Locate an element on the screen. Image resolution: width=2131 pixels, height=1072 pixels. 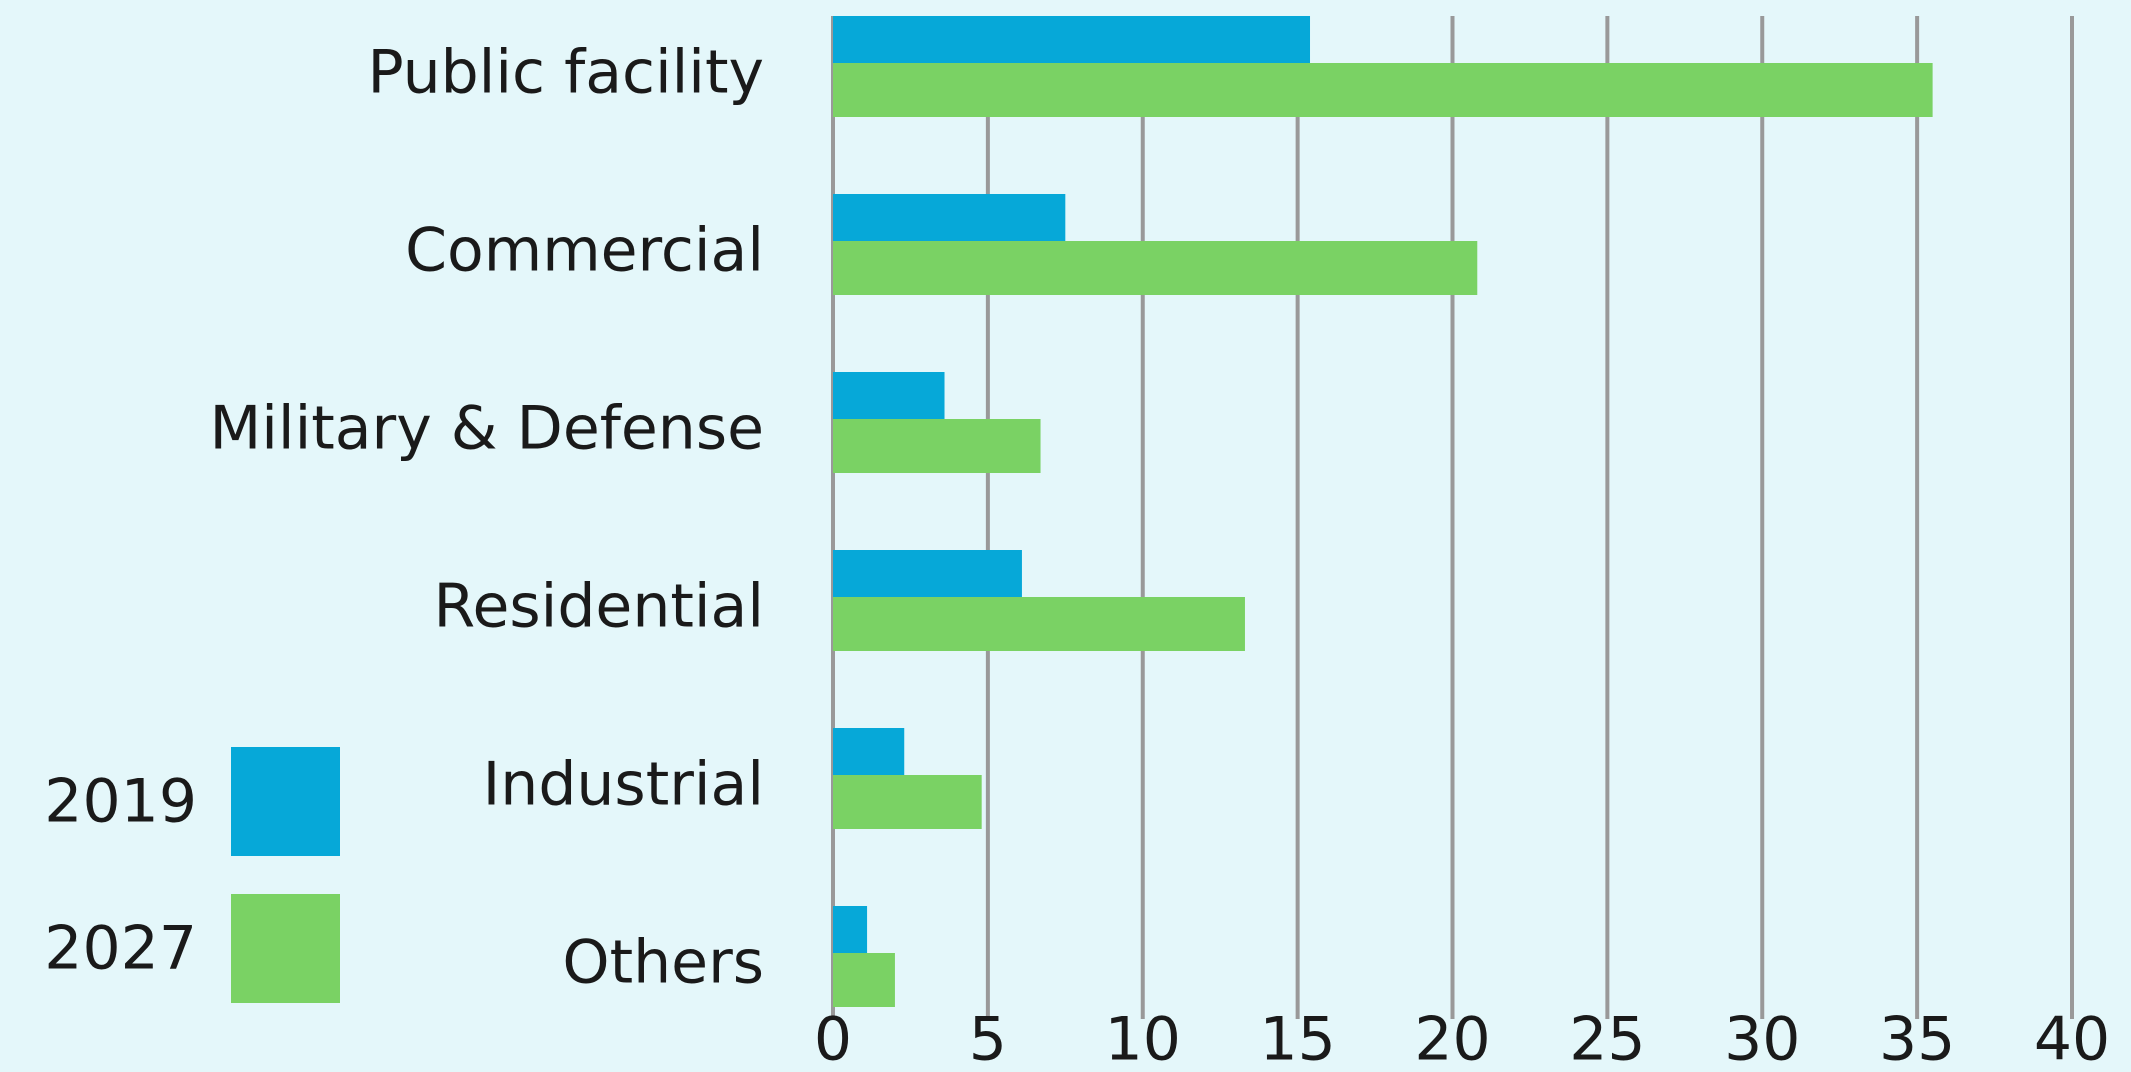
legend-label: 2019 is located at coordinates (120, 802).